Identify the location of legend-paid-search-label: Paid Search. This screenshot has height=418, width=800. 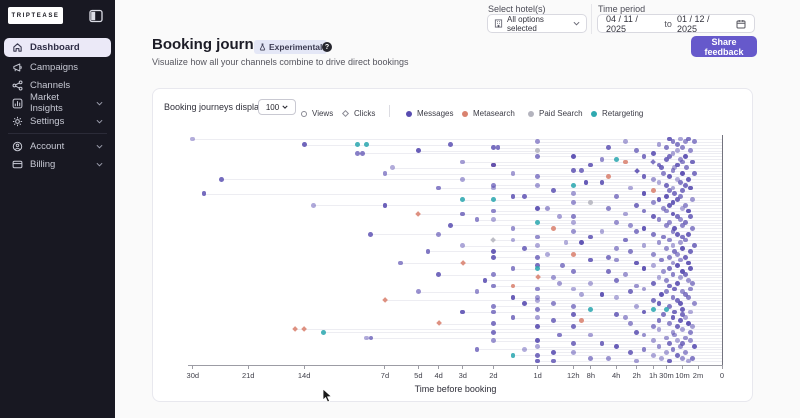
(561, 113).